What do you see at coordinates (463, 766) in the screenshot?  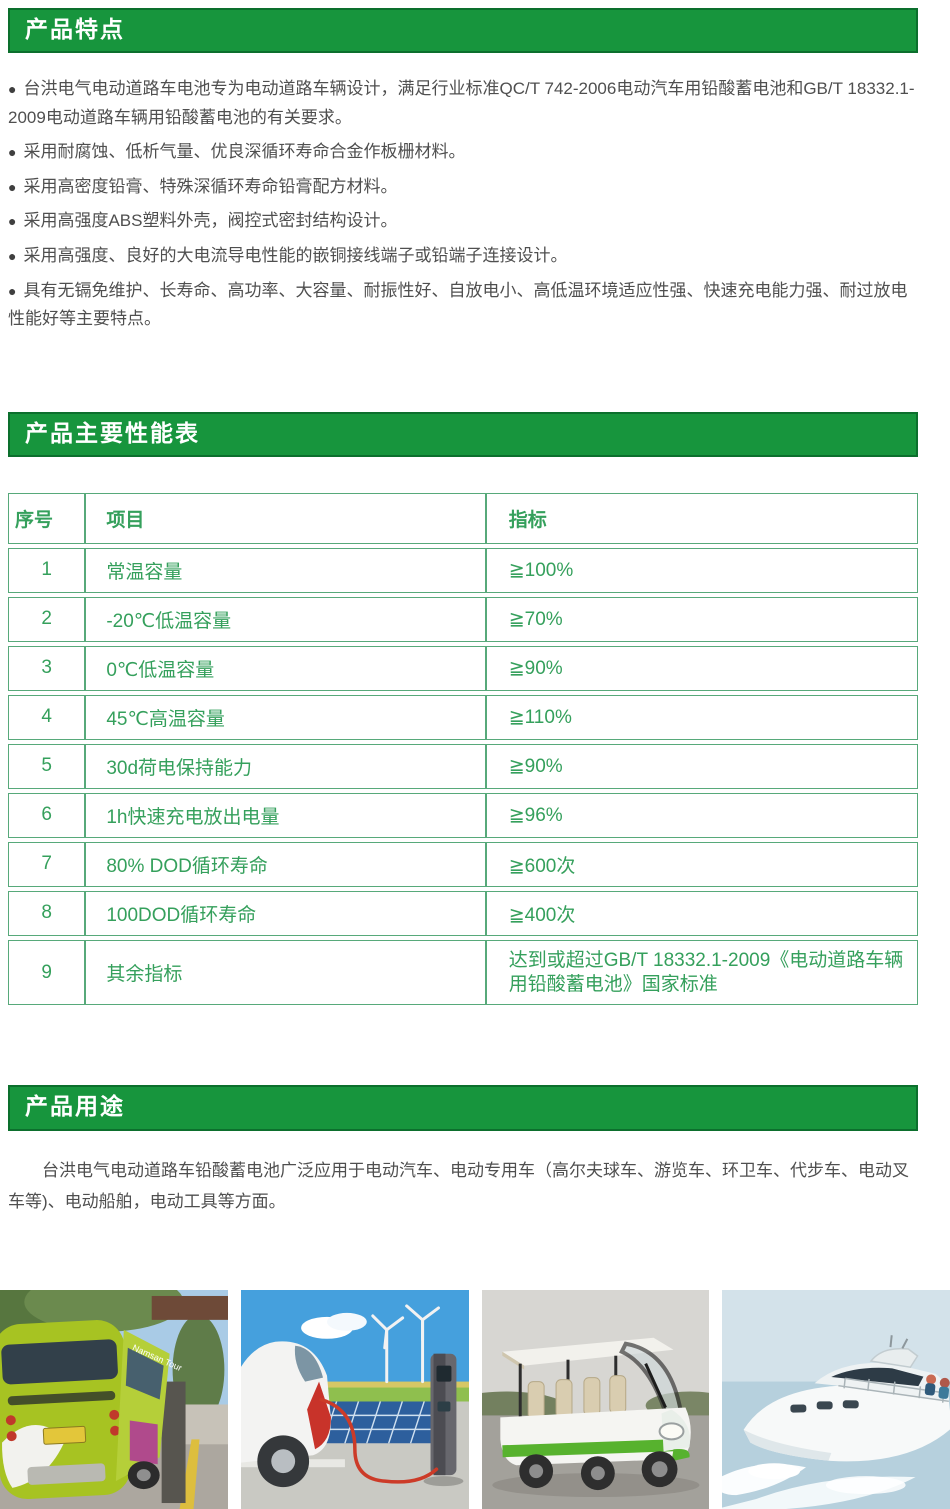 I see `table-row: 5 30d荷电保持能力 ≧90%` at bounding box center [463, 766].